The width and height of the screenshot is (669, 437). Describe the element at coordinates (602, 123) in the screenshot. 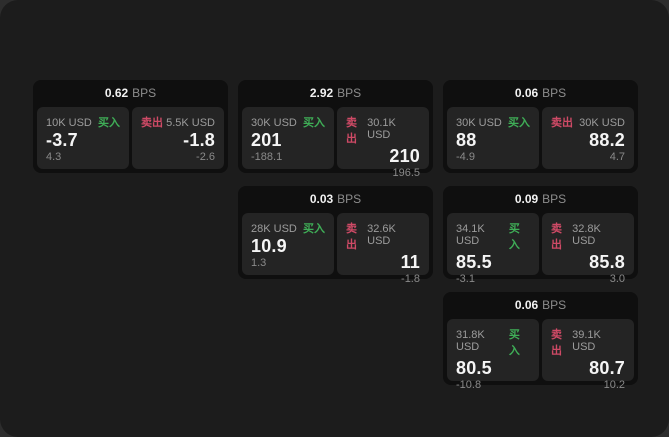

I see `sell-amount: 30K USD` at that location.